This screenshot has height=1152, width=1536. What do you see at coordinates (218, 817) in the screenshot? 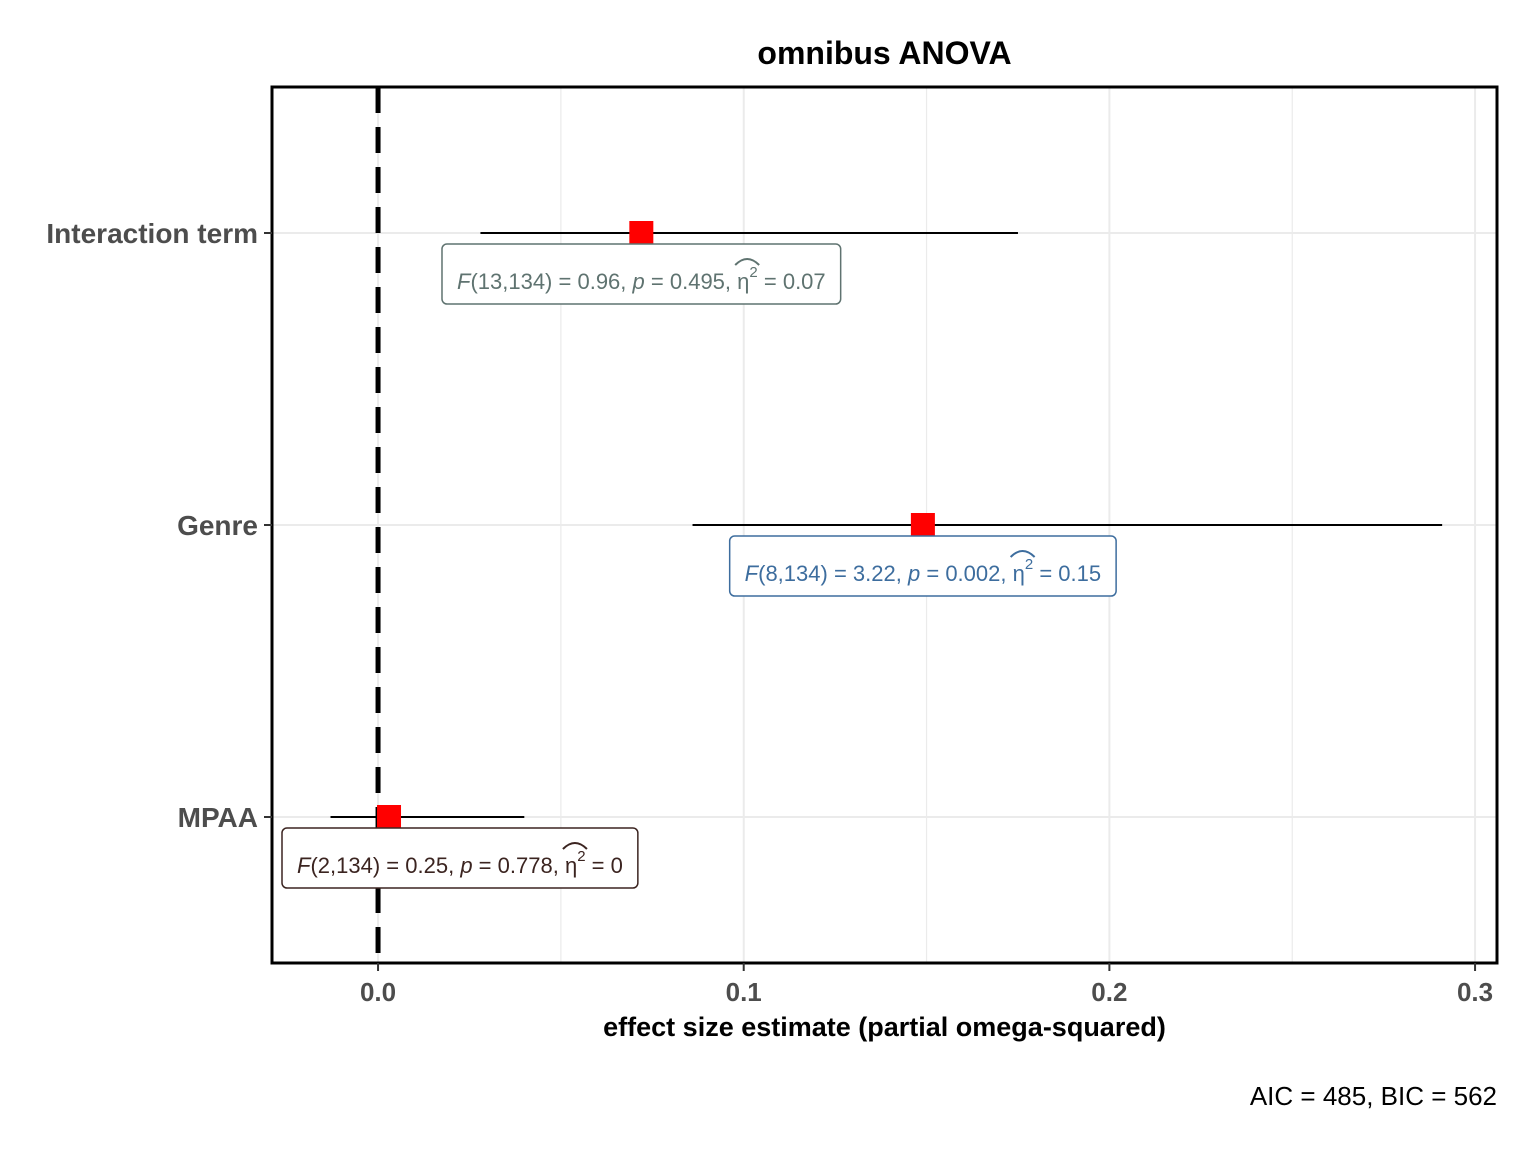
I see `y-tick-label: MPAA` at bounding box center [218, 817].